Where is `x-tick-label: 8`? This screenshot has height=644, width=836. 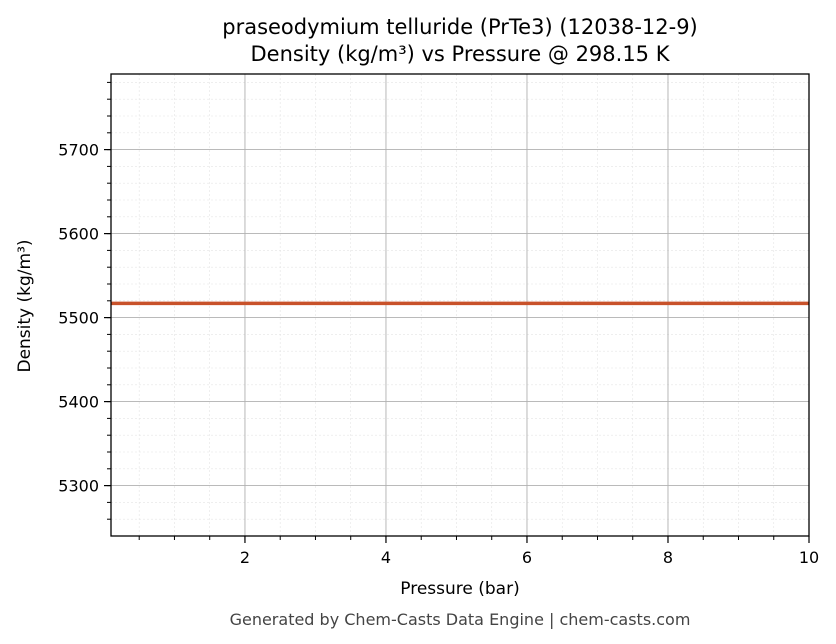 x-tick-label: 8 is located at coordinates (668, 557).